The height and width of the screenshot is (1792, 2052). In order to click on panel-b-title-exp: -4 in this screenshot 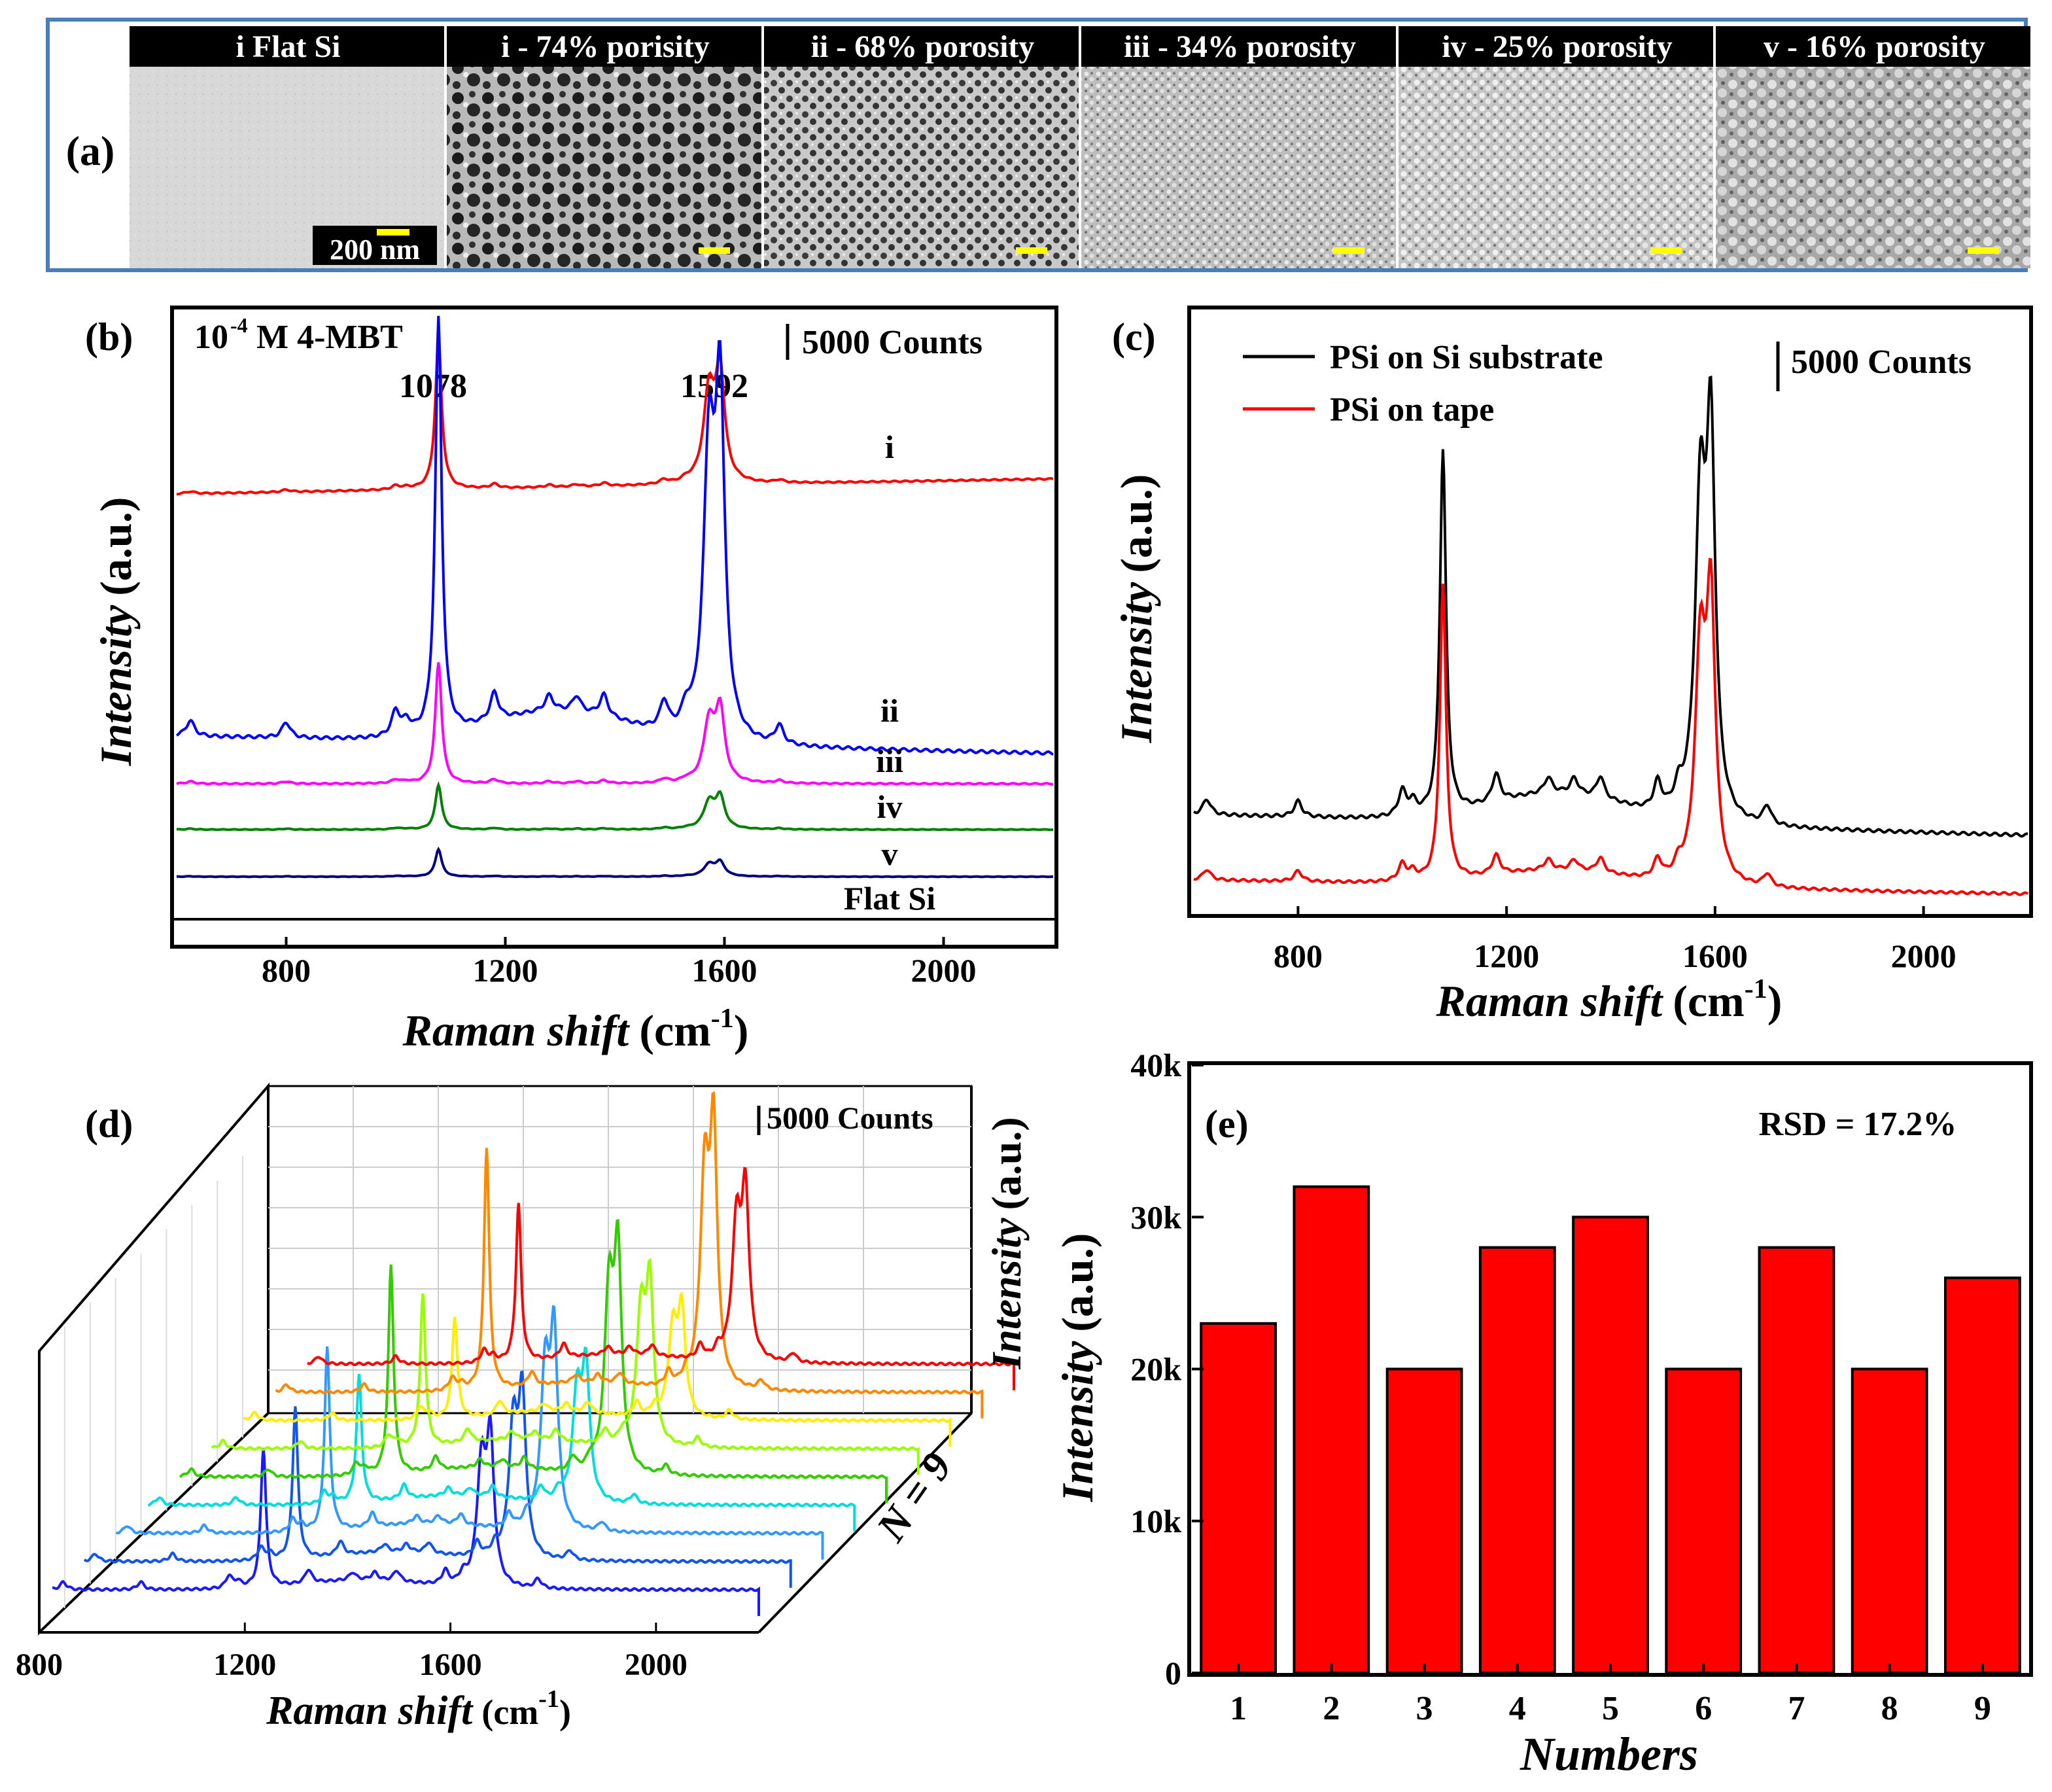, I will do `click(239, 325)`.